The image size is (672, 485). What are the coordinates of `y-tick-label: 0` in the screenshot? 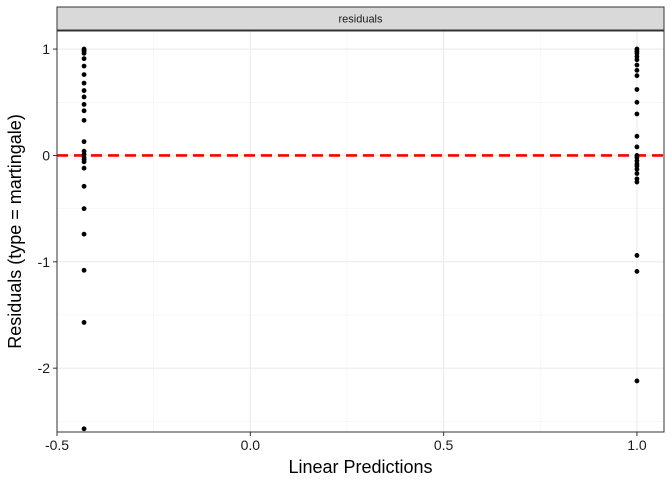 It's located at (46, 155).